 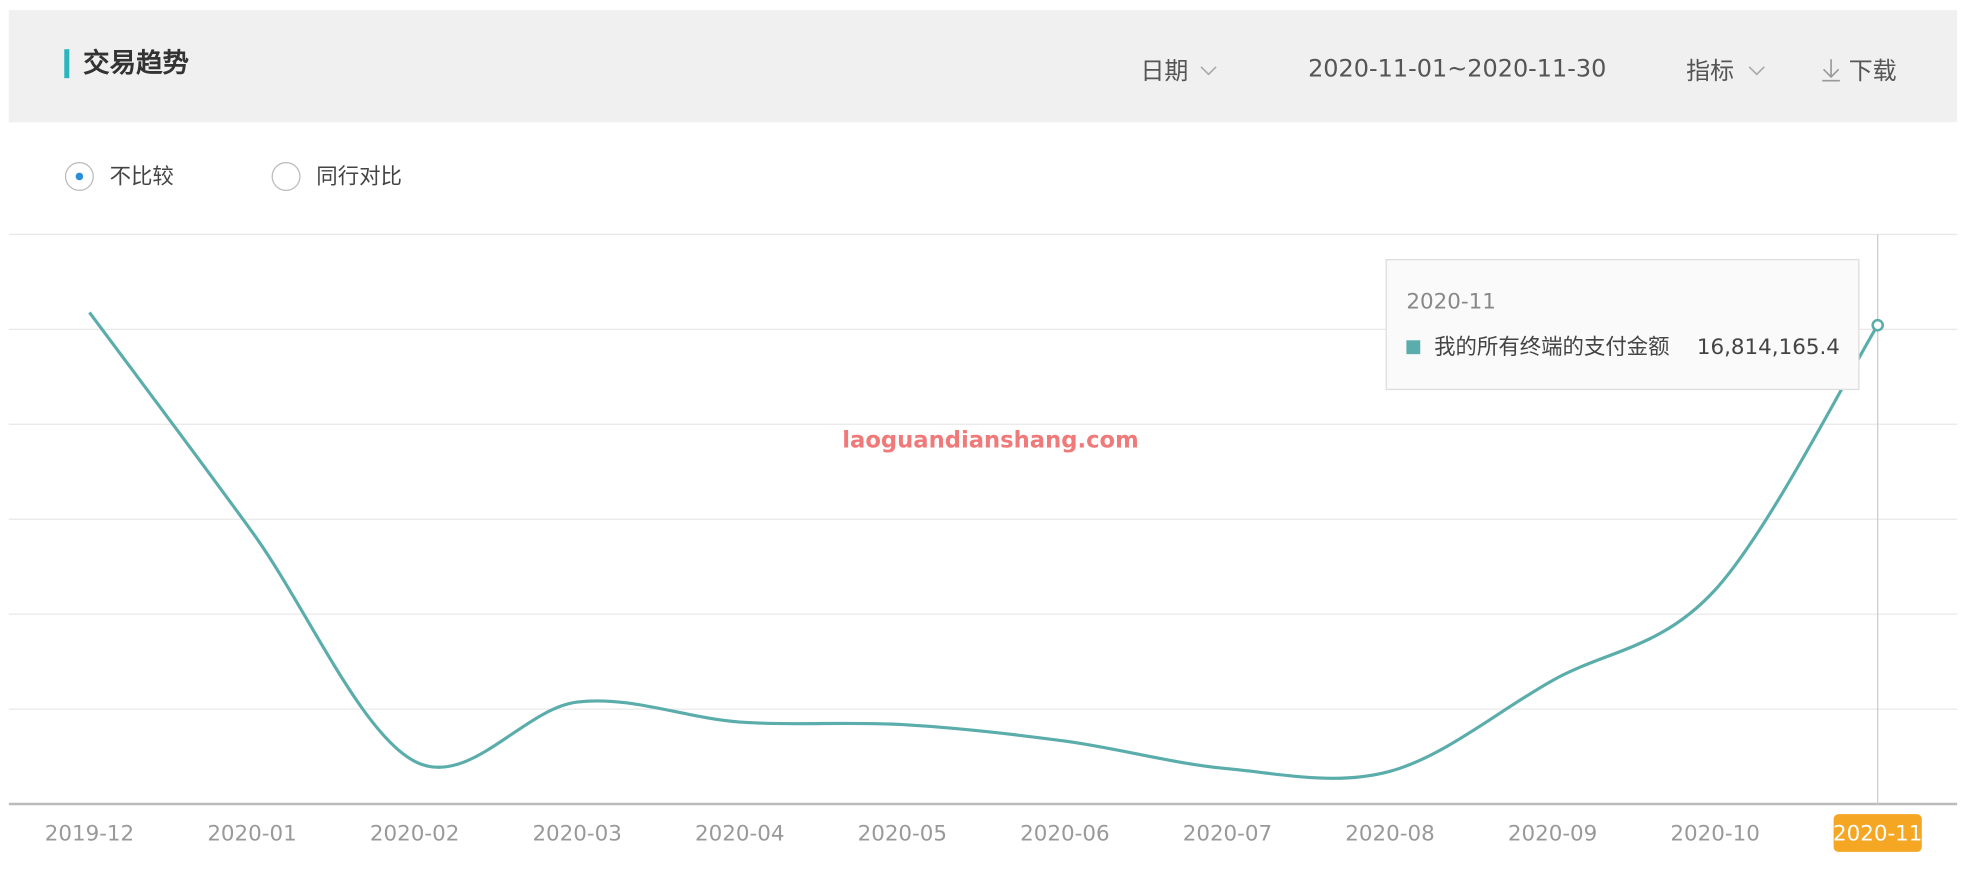 What do you see at coordinates (1227, 833) in the screenshot?
I see `x-tick-label: 2020-07` at bounding box center [1227, 833].